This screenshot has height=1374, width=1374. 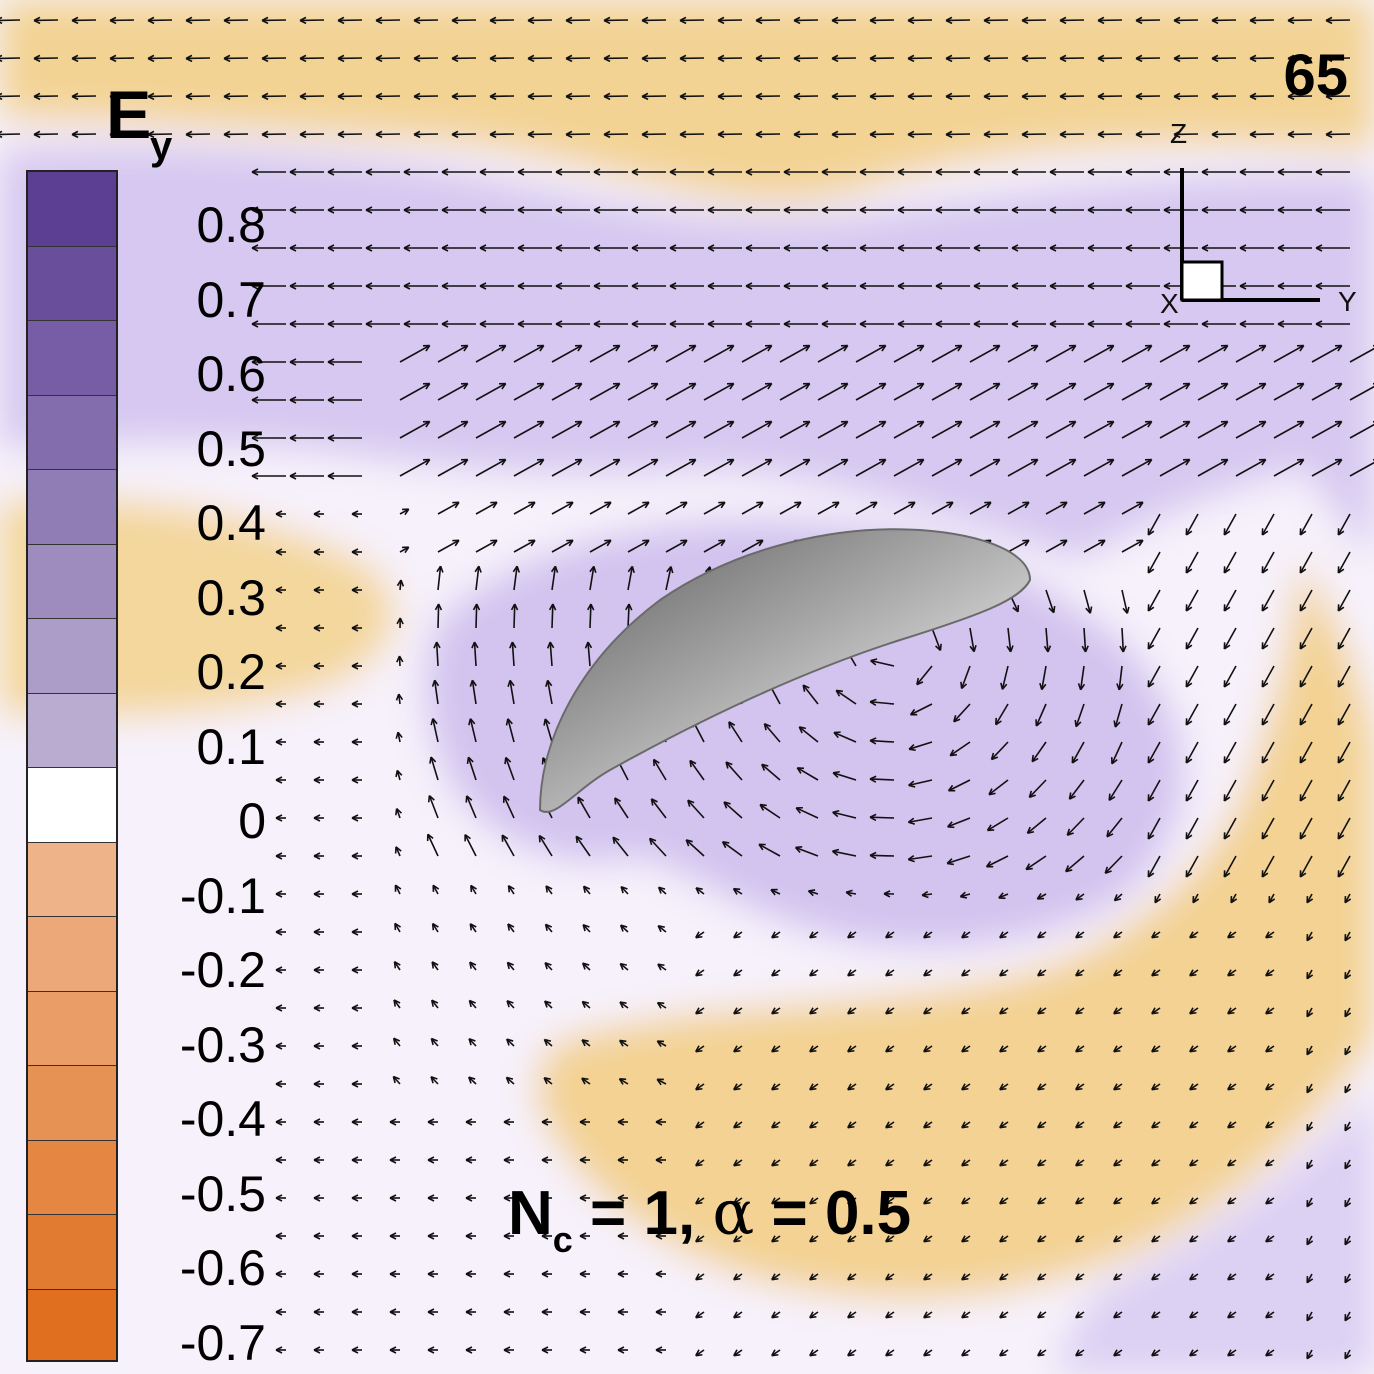 What do you see at coordinates (72, 358) in the screenshot?
I see `colorbar-band` at bounding box center [72, 358].